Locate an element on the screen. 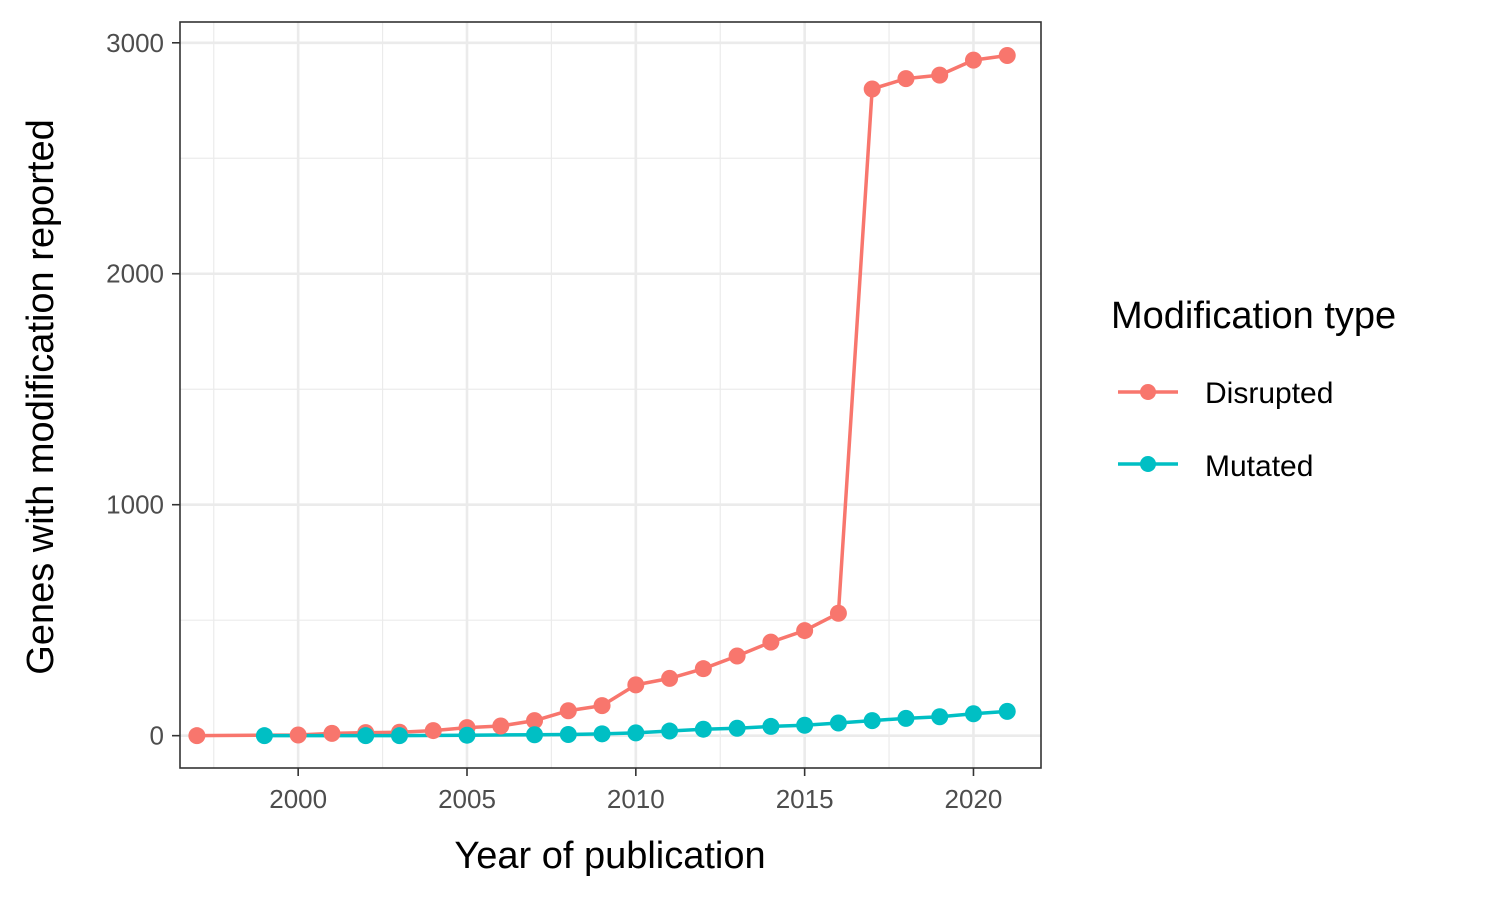 This screenshot has height=900, width=1500. x-tick-label: 2000 is located at coordinates (298, 799).